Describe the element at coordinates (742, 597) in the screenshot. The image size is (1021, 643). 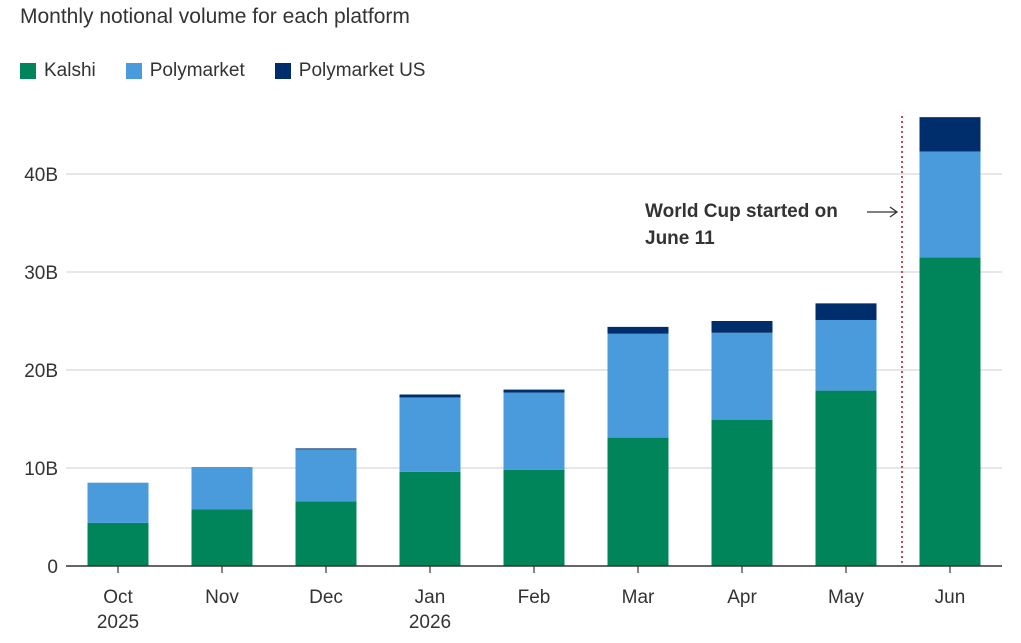
I see `x-tick-label: Apr` at that location.